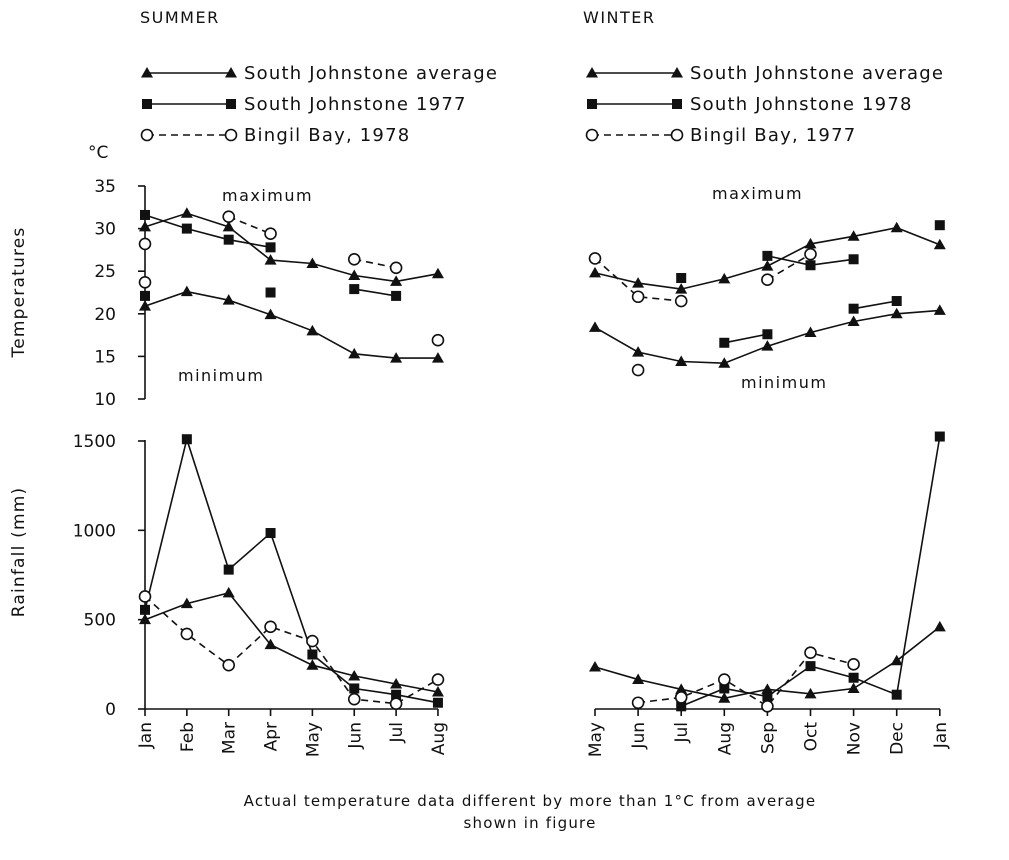  Describe the element at coordinates (853, 677) in the screenshot. I see `winter-rain-square-point-nov` at that location.